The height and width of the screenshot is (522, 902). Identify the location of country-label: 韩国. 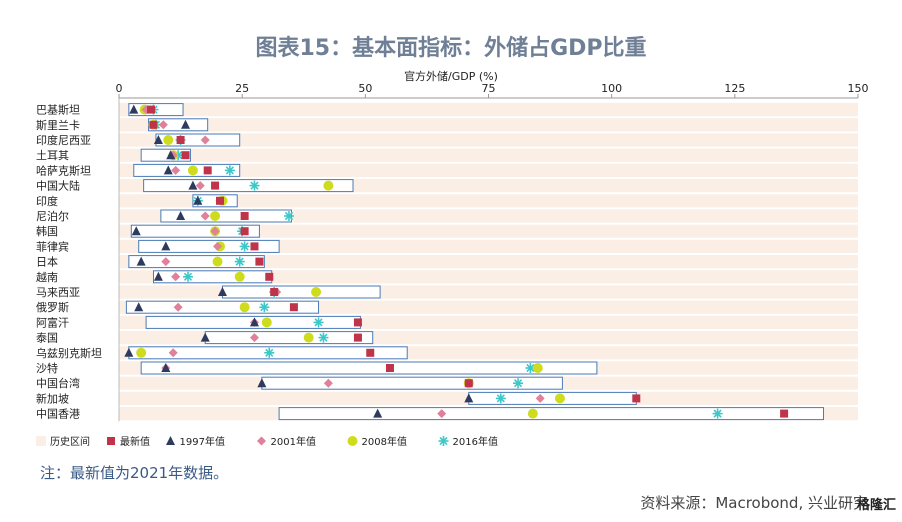
(47, 231).